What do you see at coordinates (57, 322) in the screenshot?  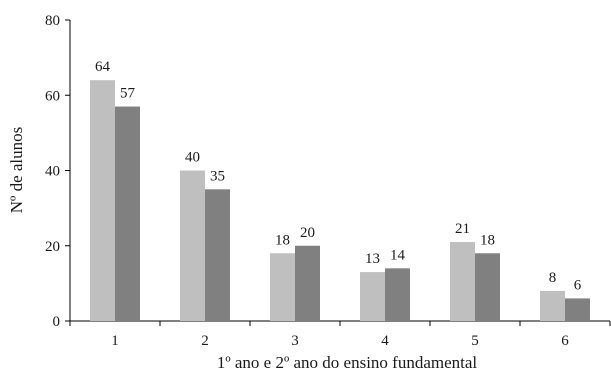 I see `y-tick-label: 0` at bounding box center [57, 322].